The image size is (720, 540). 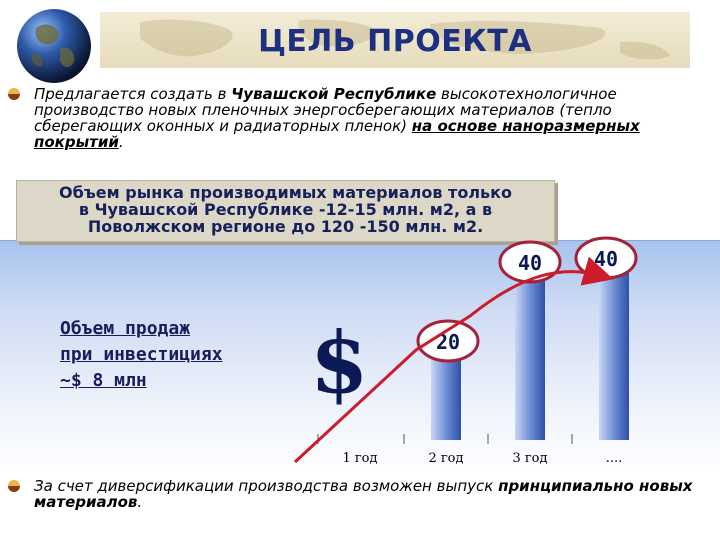 What do you see at coordinates (359, 458) in the screenshot?
I see `category-tick-label: 1 год` at bounding box center [359, 458].